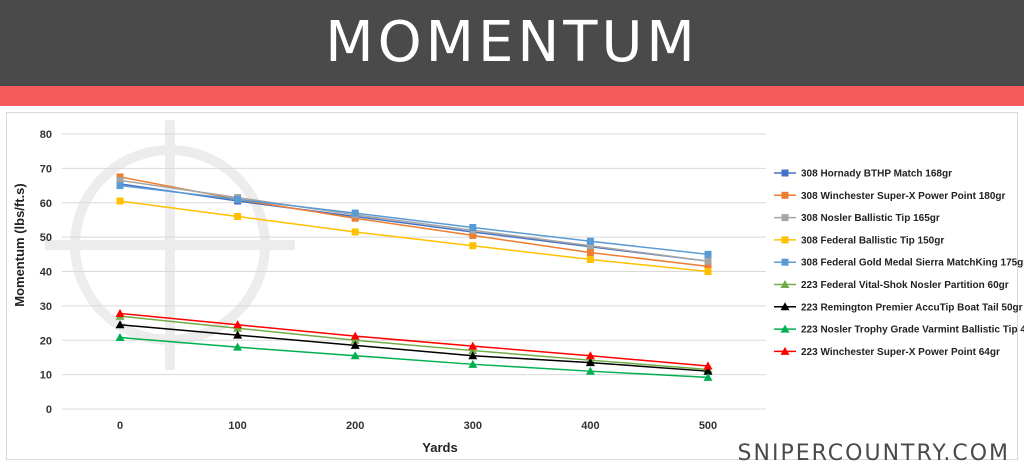  I want to click on legend-label: 308 Winchester Super-X Power Point 180gr, so click(903, 196).